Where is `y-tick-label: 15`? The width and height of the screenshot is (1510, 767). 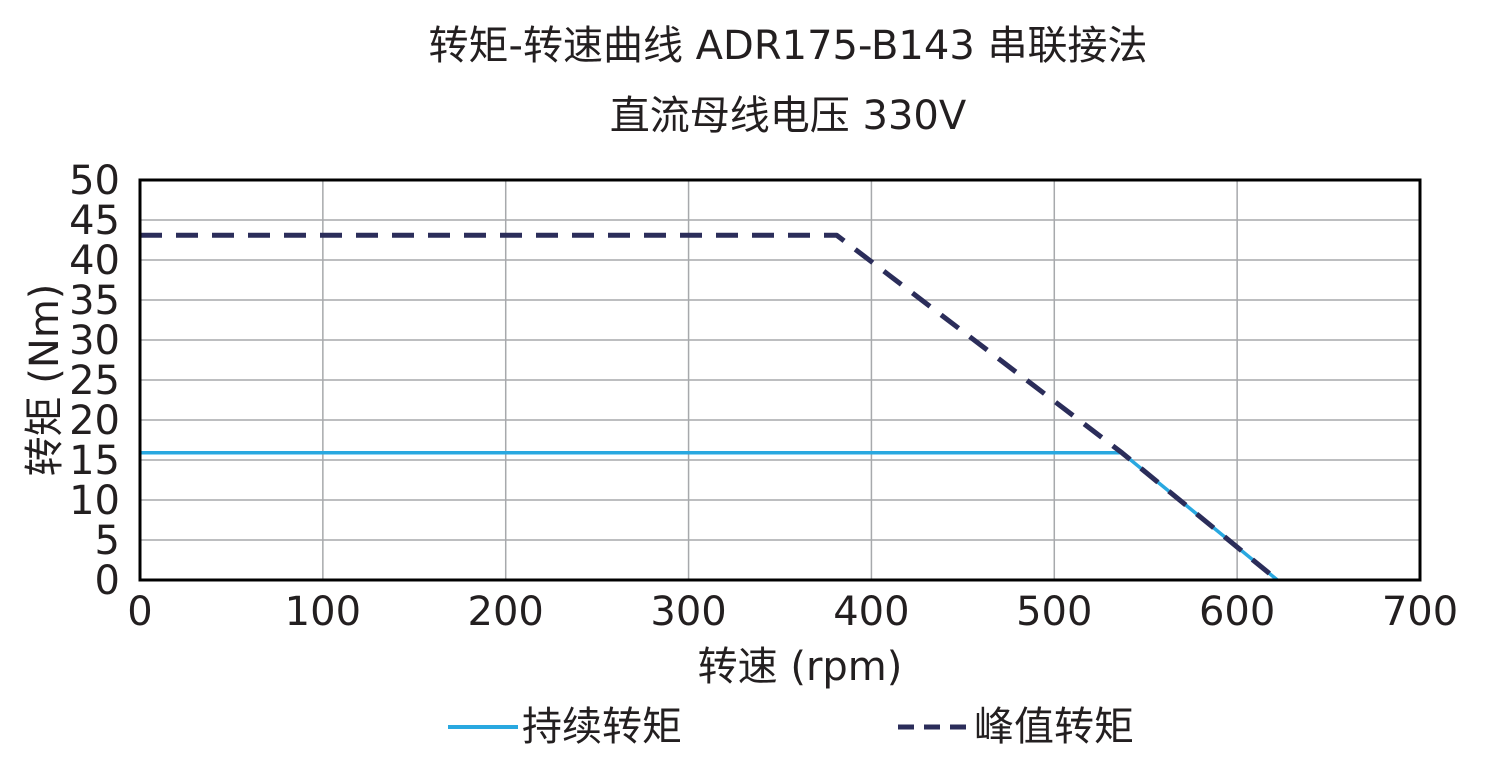 y-tick-label: 15 is located at coordinates (94, 461).